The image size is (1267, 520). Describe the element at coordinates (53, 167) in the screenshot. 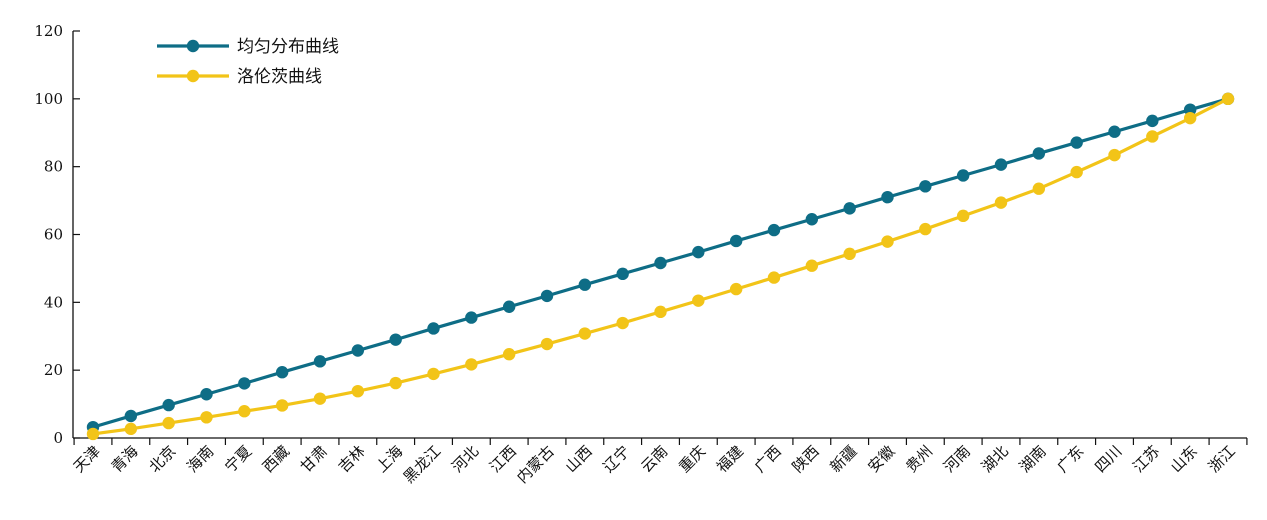

I see `y-tick-label: 80` at that location.